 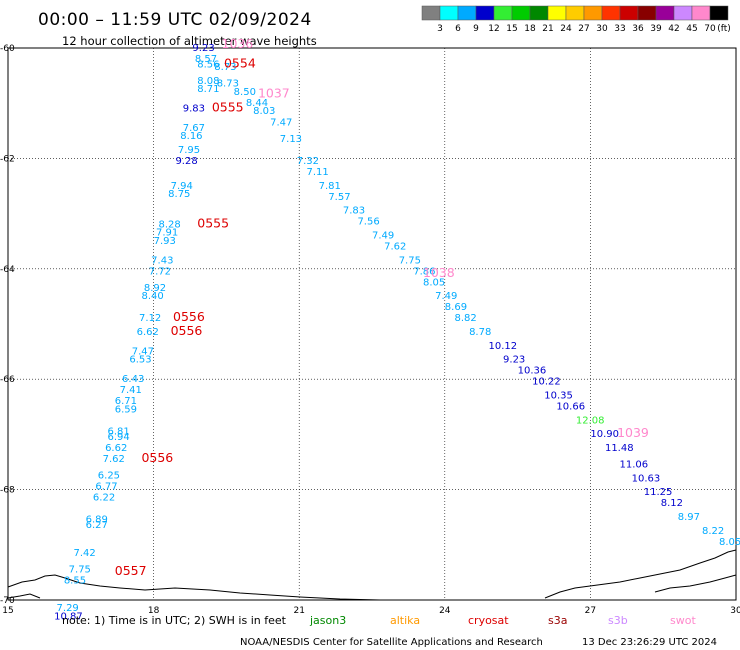 I want to click on wave-height-label: 10.66, so click(x=570, y=407).